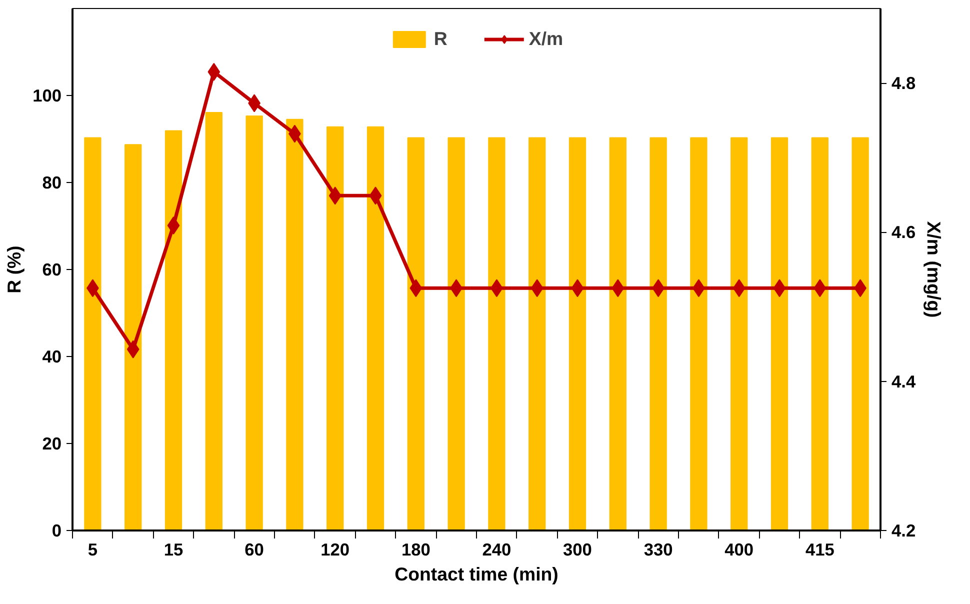 The image size is (970, 604). I want to click on x-tick-label: 415, so click(820, 550).